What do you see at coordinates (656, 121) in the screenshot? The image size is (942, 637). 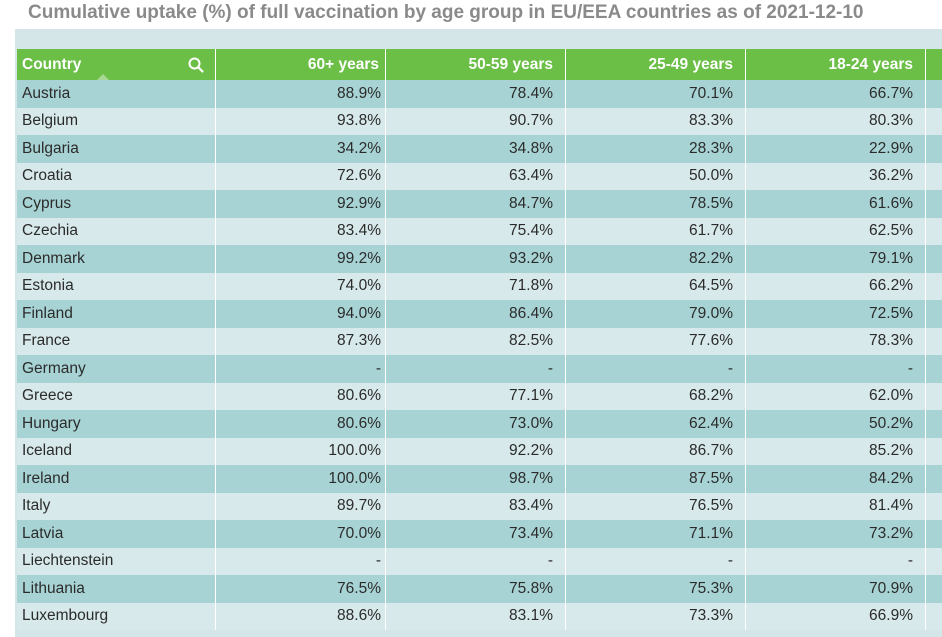 I see `cell-25-49: 83.3%` at bounding box center [656, 121].